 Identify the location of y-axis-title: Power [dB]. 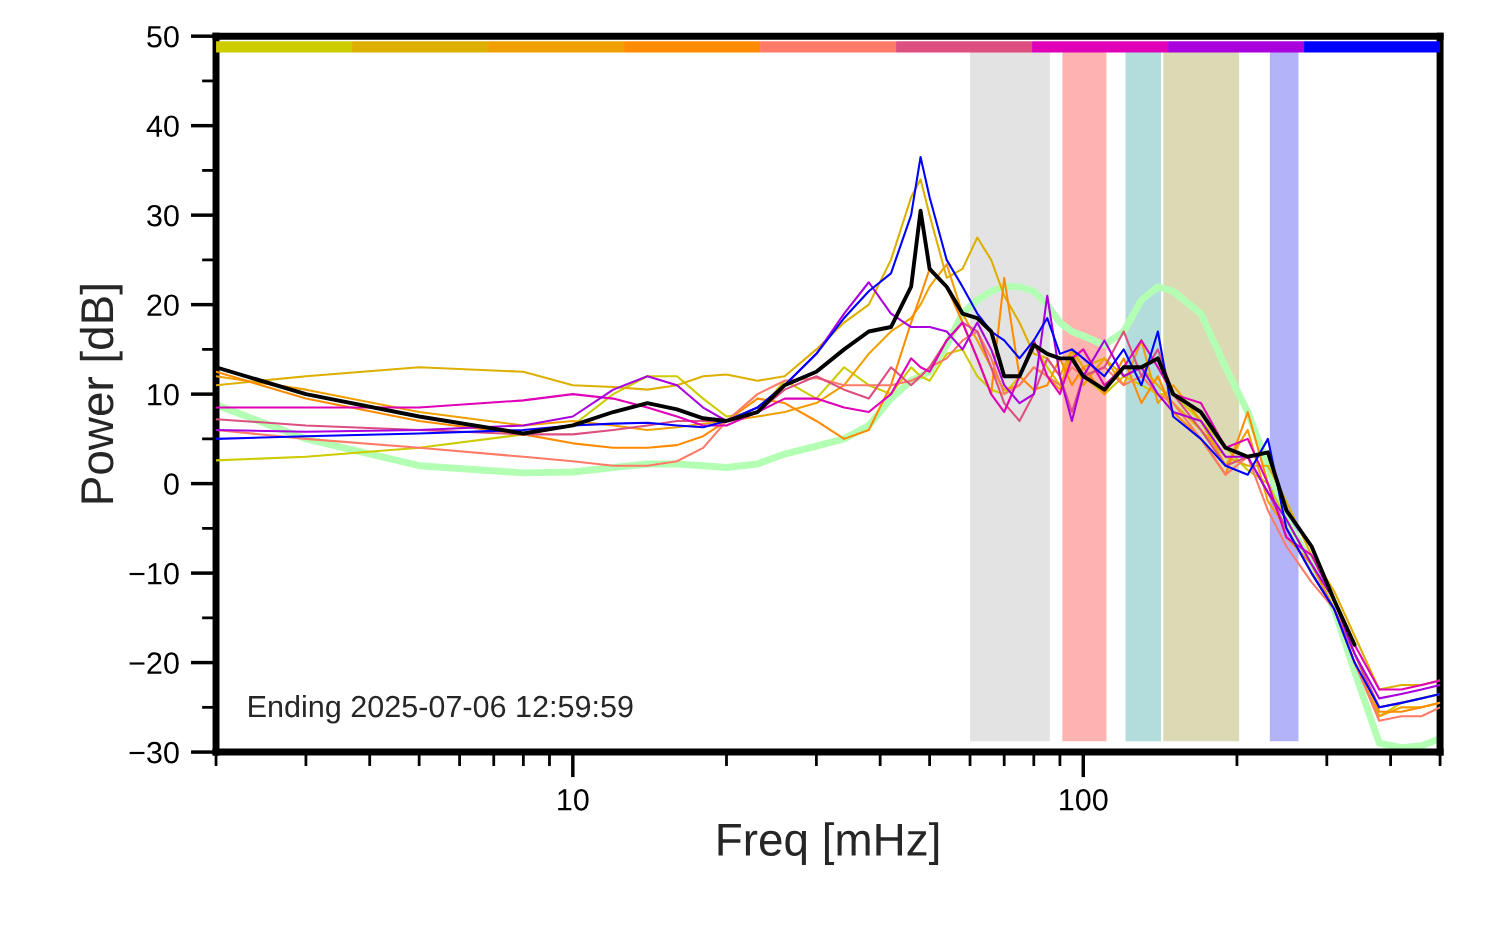
(101, 394).